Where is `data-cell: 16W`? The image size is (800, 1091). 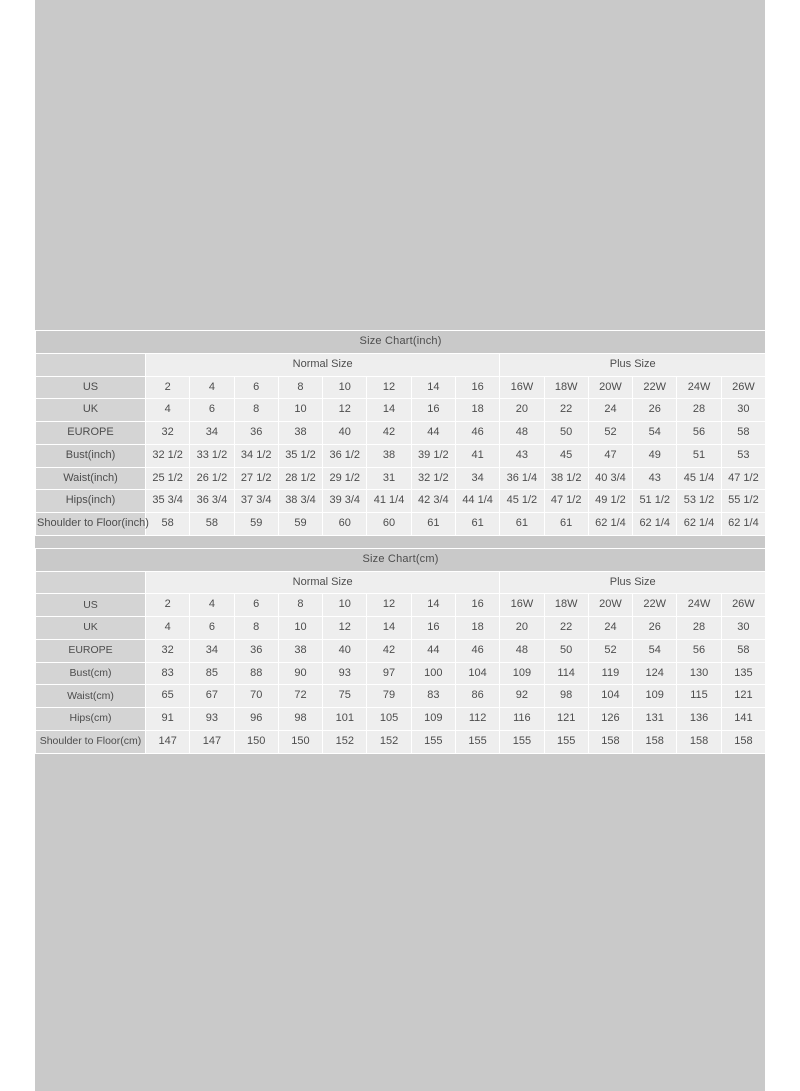
data-cell: 16W is located at coordinates (522, 605).